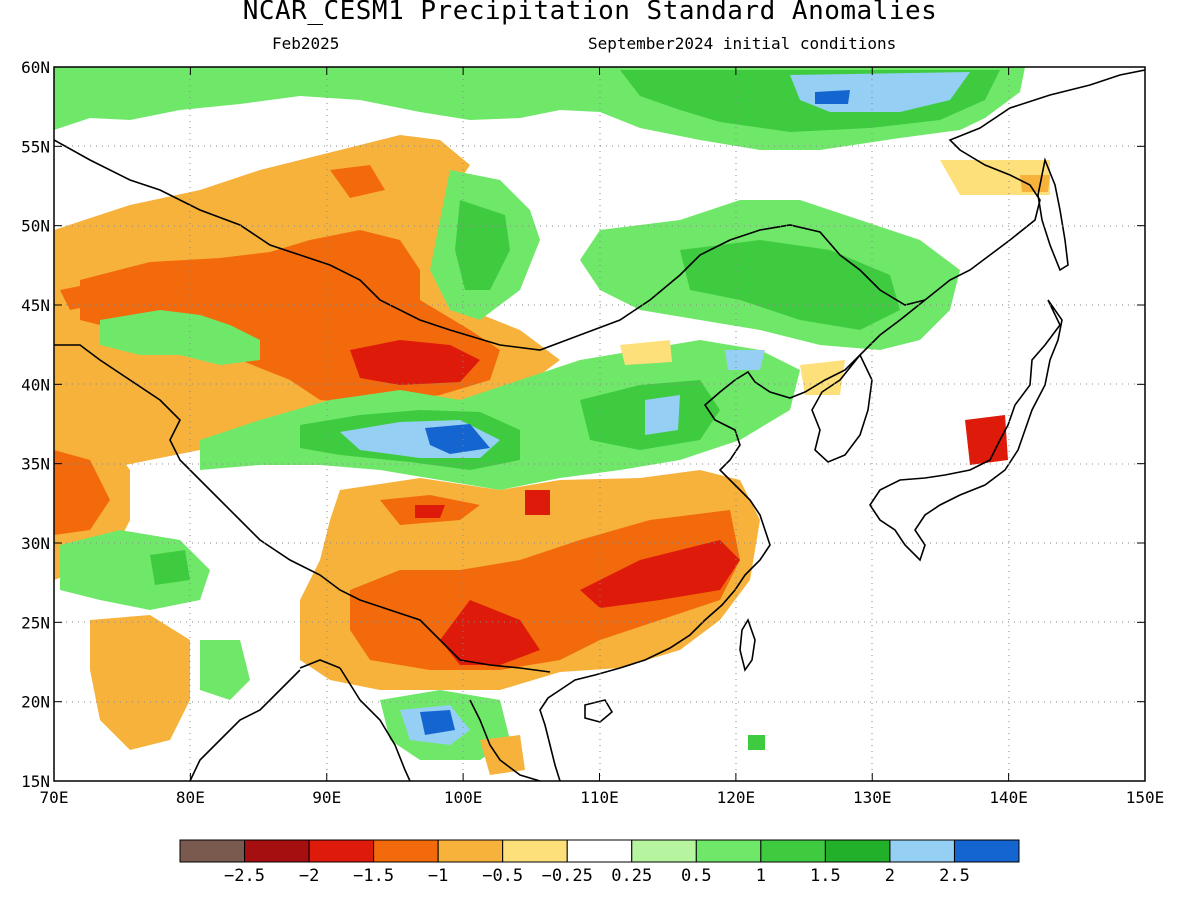 This screenshot has height=900, width=1200. Describe the element at coordinates (54, 797) in the screenshot. I see `lon-tick-label: 70E` at that location.